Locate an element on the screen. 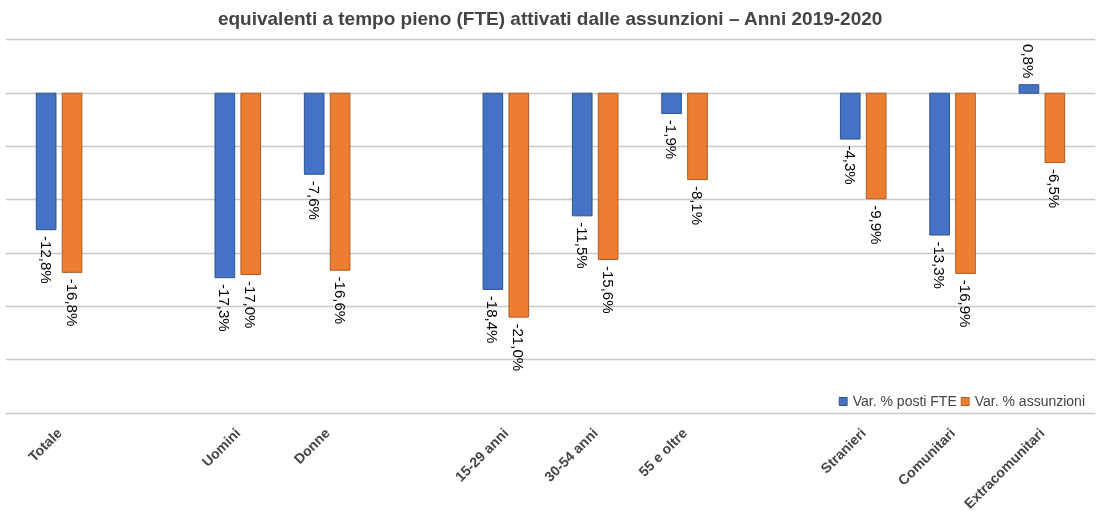  data-label: -8,1% is located at coordinates (697, 205).